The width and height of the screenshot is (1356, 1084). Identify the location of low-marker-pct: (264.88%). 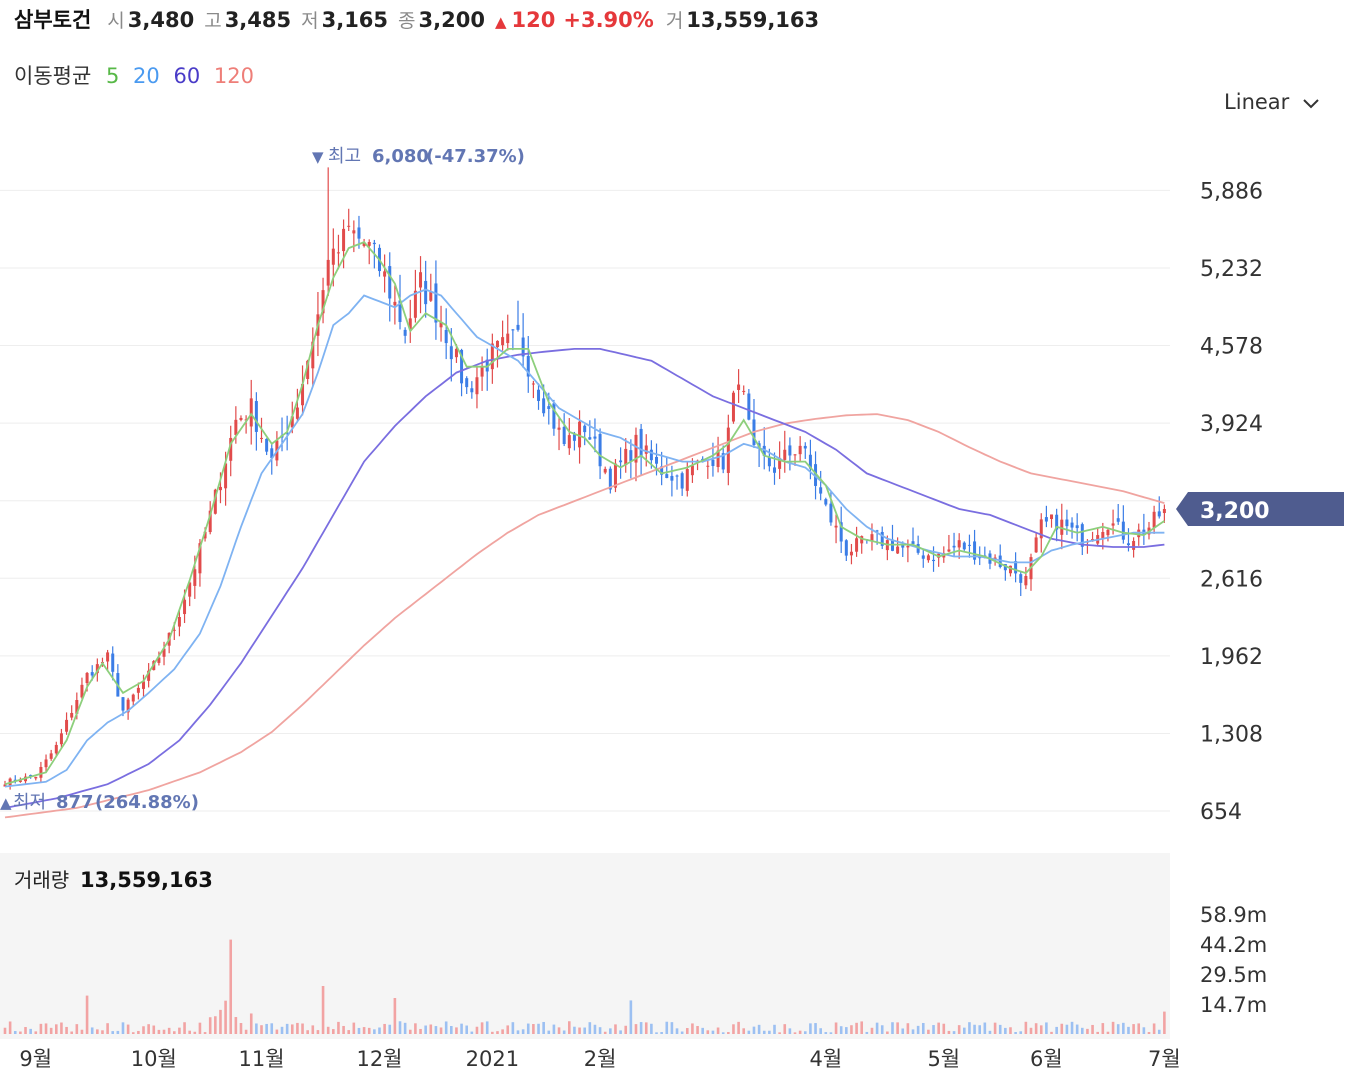
(147, 802).